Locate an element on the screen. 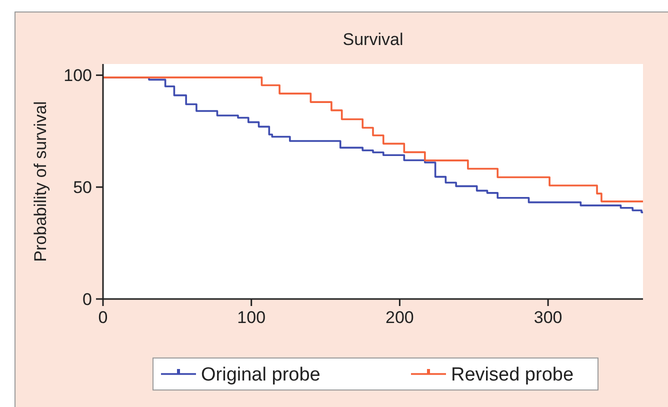 The image size is (668, 407). y-tick-label: 50 is located at coordinates (82, 188).